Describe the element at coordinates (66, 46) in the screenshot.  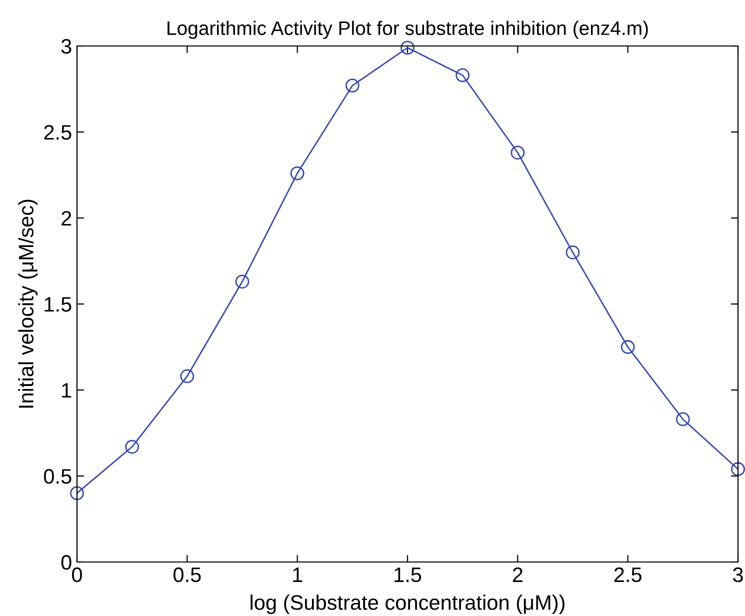
I see `y-tick-label: 3` at that location.